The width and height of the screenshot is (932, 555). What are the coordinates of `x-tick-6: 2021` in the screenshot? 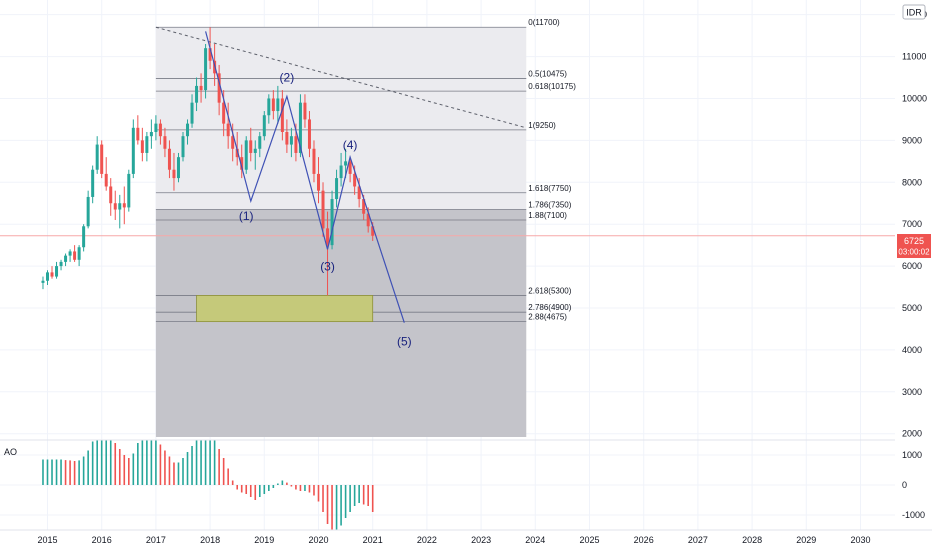 It's located at (373, 540).